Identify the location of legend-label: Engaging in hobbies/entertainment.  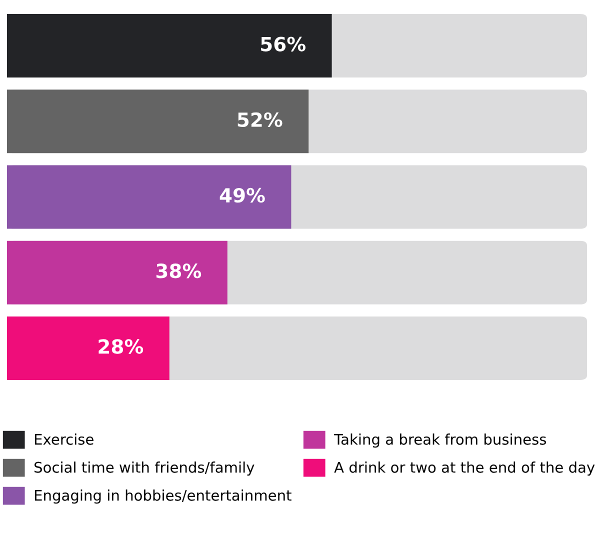
(163, 497).